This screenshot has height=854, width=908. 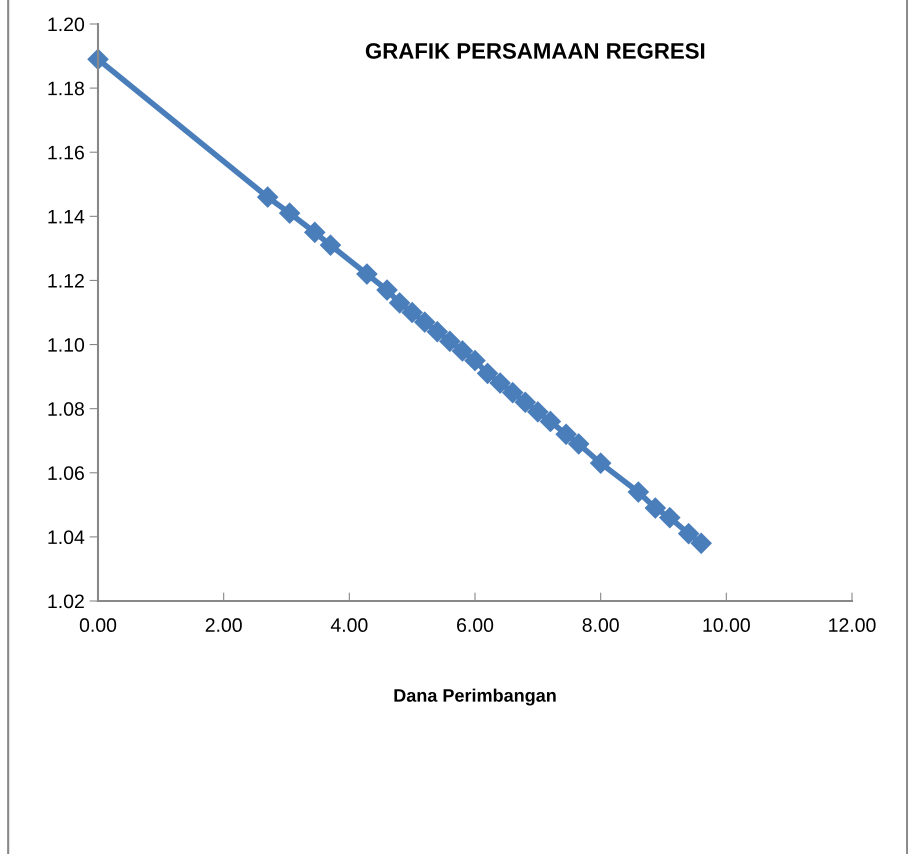 I want to click on y-tick-label: 1.10, so click(x=66, y=345).